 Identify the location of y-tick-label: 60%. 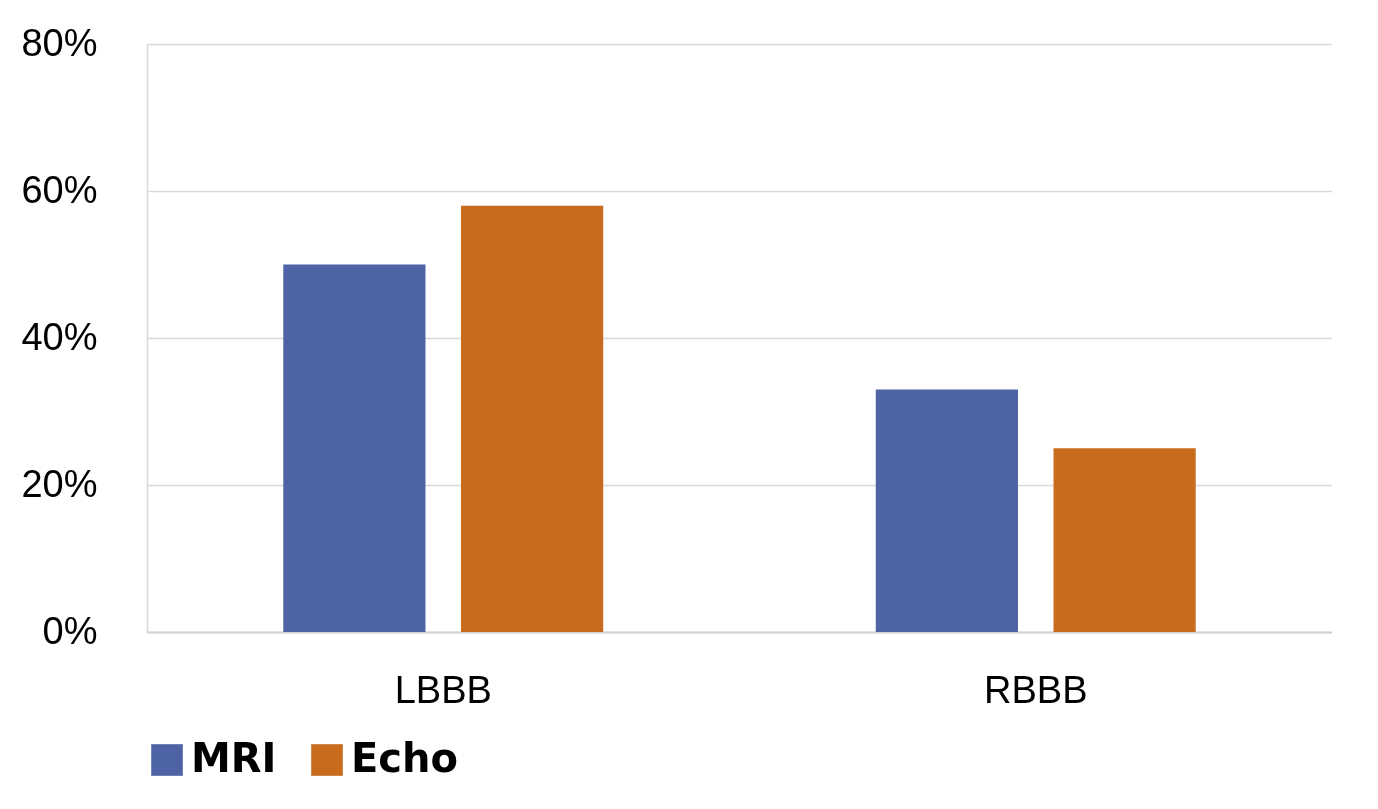
(59, 189).